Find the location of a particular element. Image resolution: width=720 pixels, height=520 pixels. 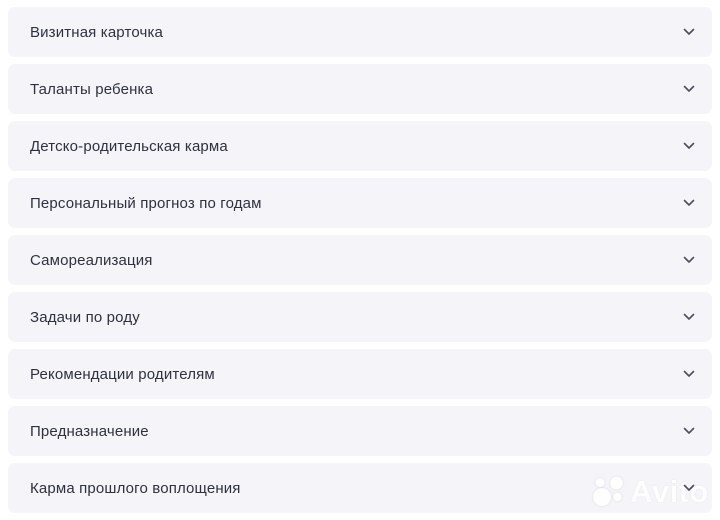

accordion-item-parent-recommendations: Рекомендации родителям is located at coordinates (360, 374).